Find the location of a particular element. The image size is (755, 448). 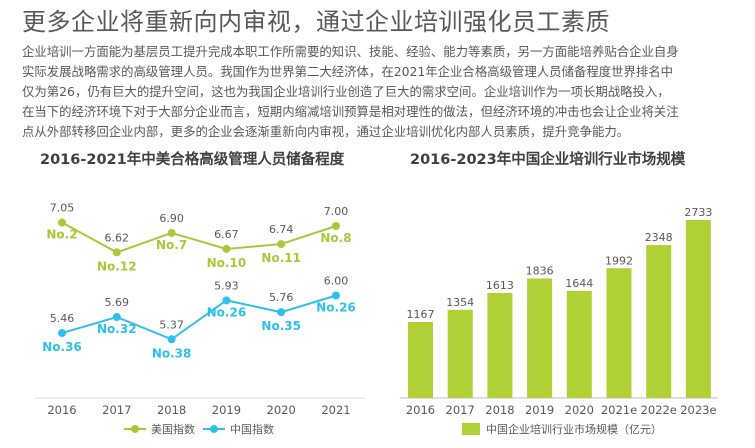

value-label: 6.00 is located at coordinates (336, 281).